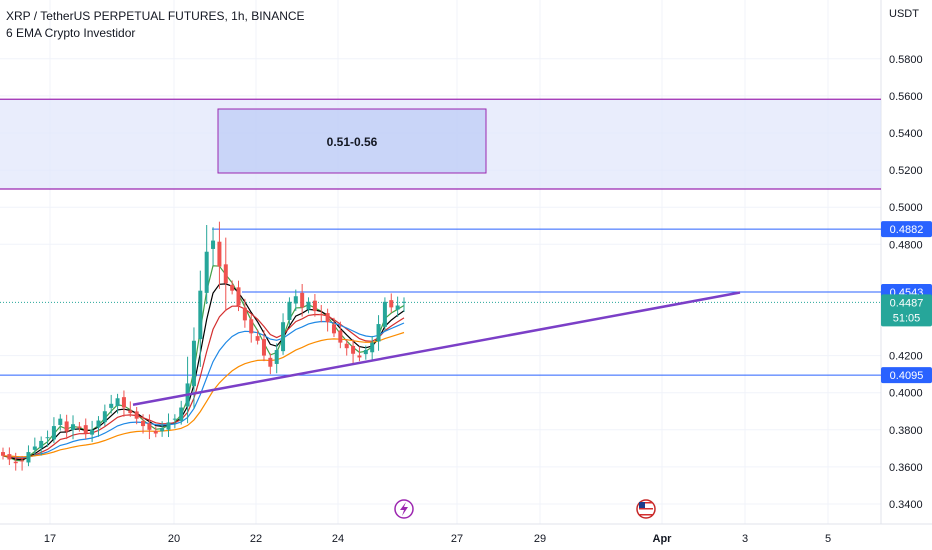 This screenshot has height=550, width=932. Describe the element at coordinates (907, 318) in the screenshot. I see `countdown-label: 51:05` at that location.